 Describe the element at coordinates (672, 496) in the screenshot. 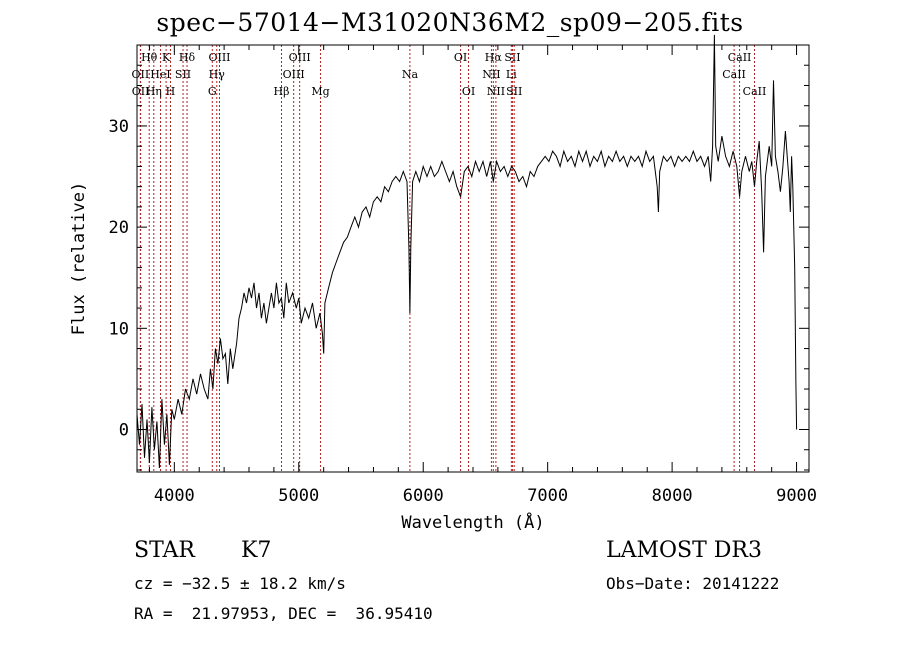

I see `x-tick-label: 8000` at that location.